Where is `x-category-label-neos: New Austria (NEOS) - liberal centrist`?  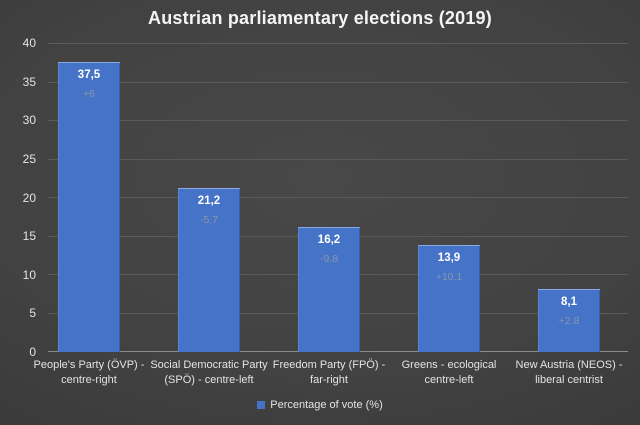
x-category-label-neos: New Austria (NEOS) - liberal centrist is located at coordinates (569, 372).